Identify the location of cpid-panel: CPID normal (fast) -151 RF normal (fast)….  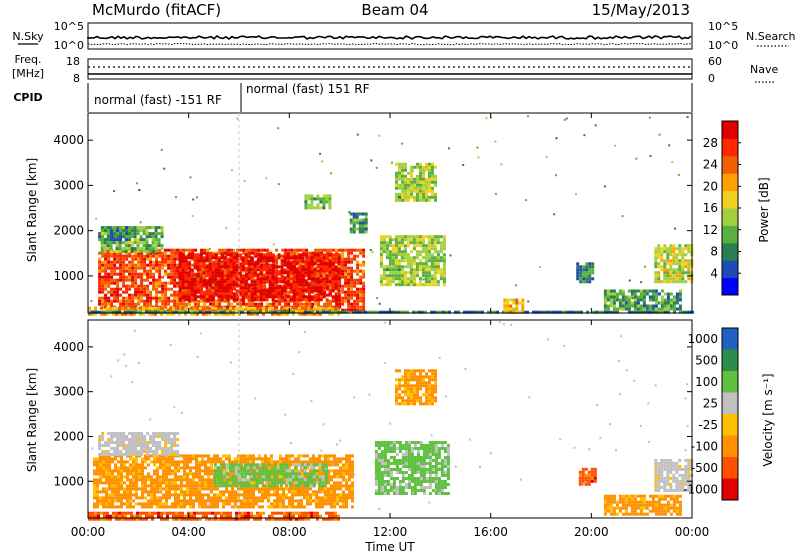
(353, 97).